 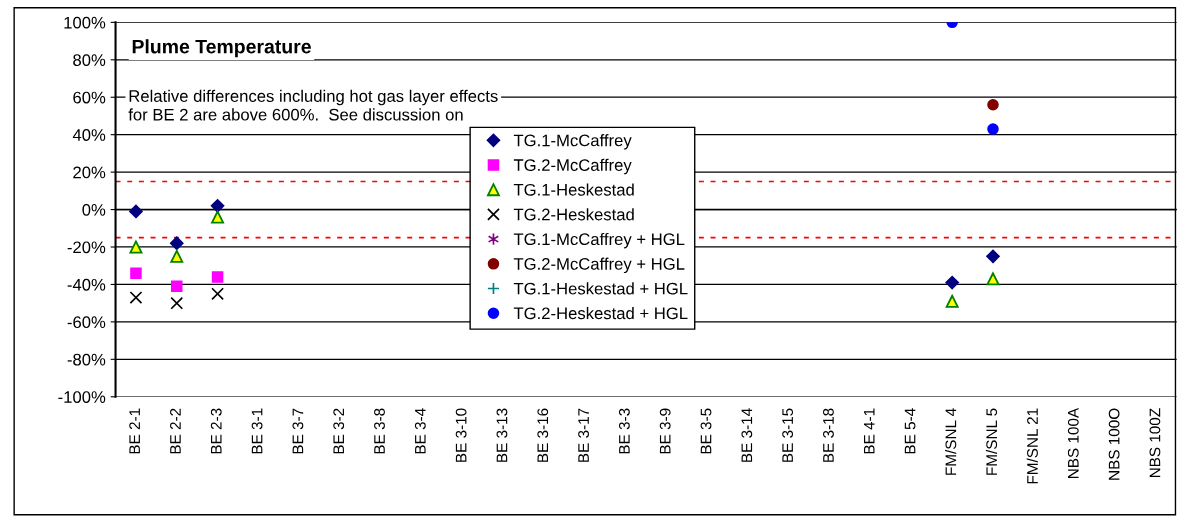 I want to click on y-tick-label: -40%, so click(x=86, y=284).